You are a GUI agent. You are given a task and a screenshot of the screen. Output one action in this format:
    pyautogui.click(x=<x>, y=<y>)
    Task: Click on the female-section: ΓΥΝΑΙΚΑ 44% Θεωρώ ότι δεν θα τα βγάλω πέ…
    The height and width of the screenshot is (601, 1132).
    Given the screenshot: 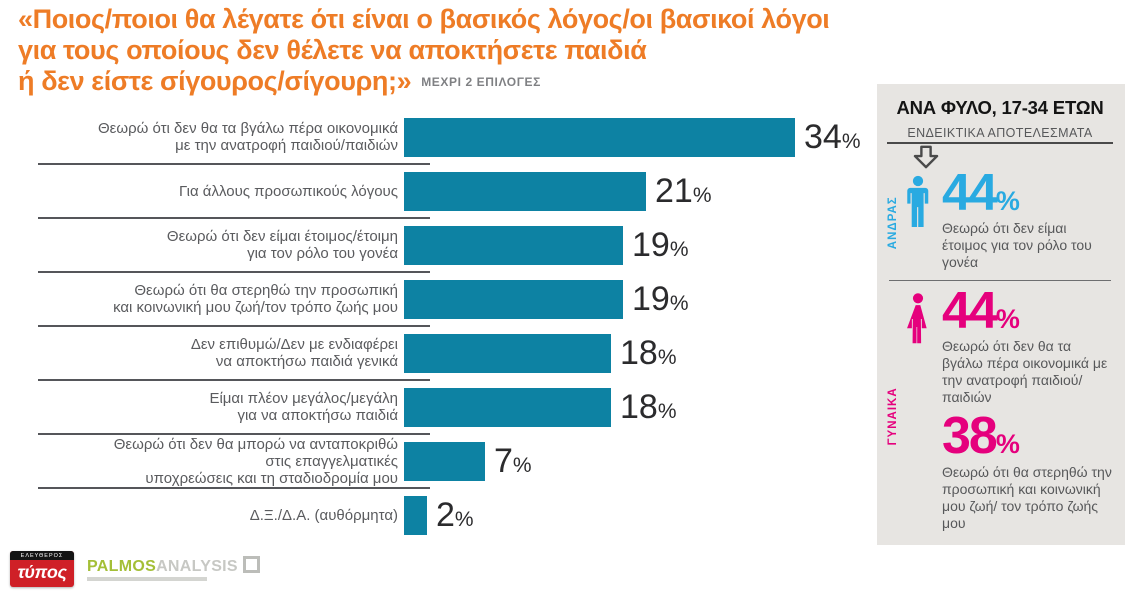 What is the action you would take?
    pyautogui.click(x=1000, y=410)
    